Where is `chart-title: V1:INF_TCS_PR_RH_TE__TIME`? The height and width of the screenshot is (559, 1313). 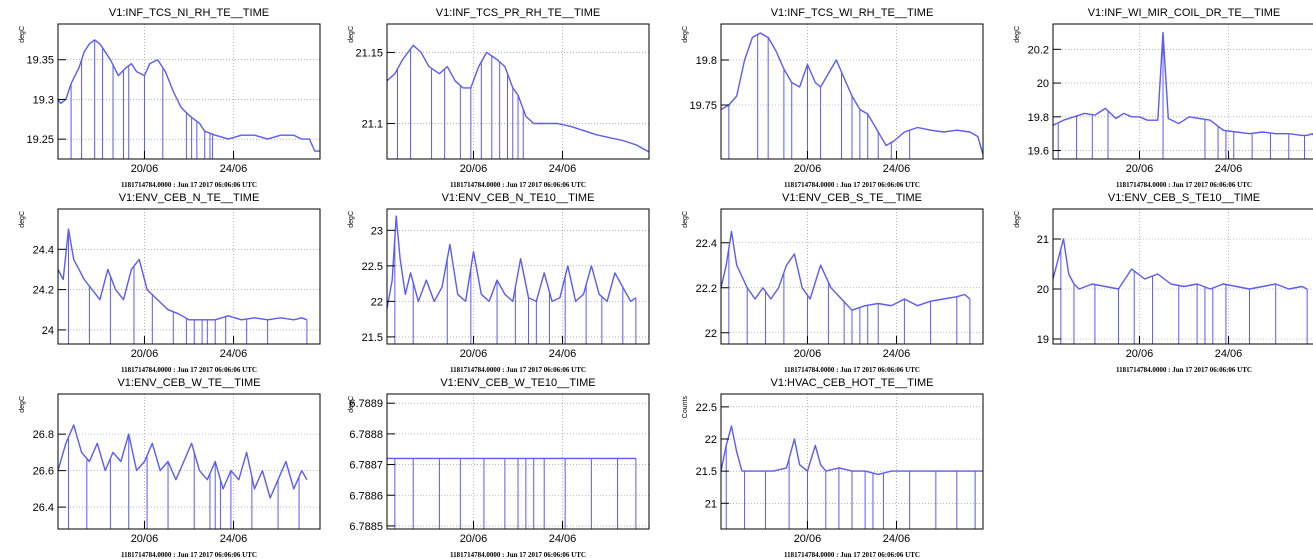 chart-title: V1:INF_TCS_PR_RH_TE__TIME is located at coordinates (518, 13).